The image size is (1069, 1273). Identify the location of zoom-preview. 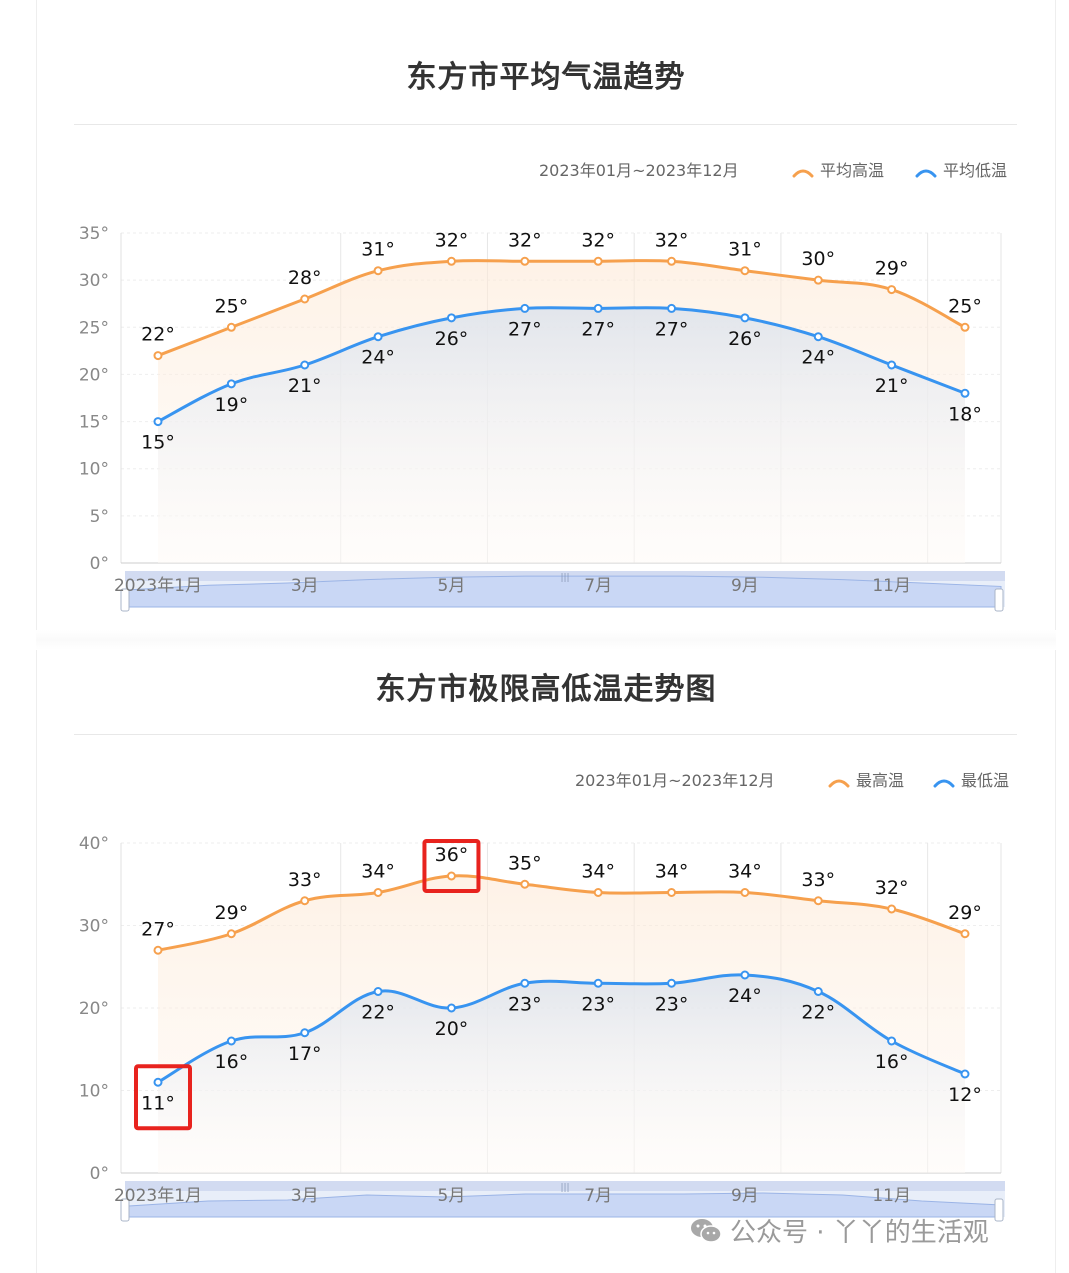
(565, 1205).